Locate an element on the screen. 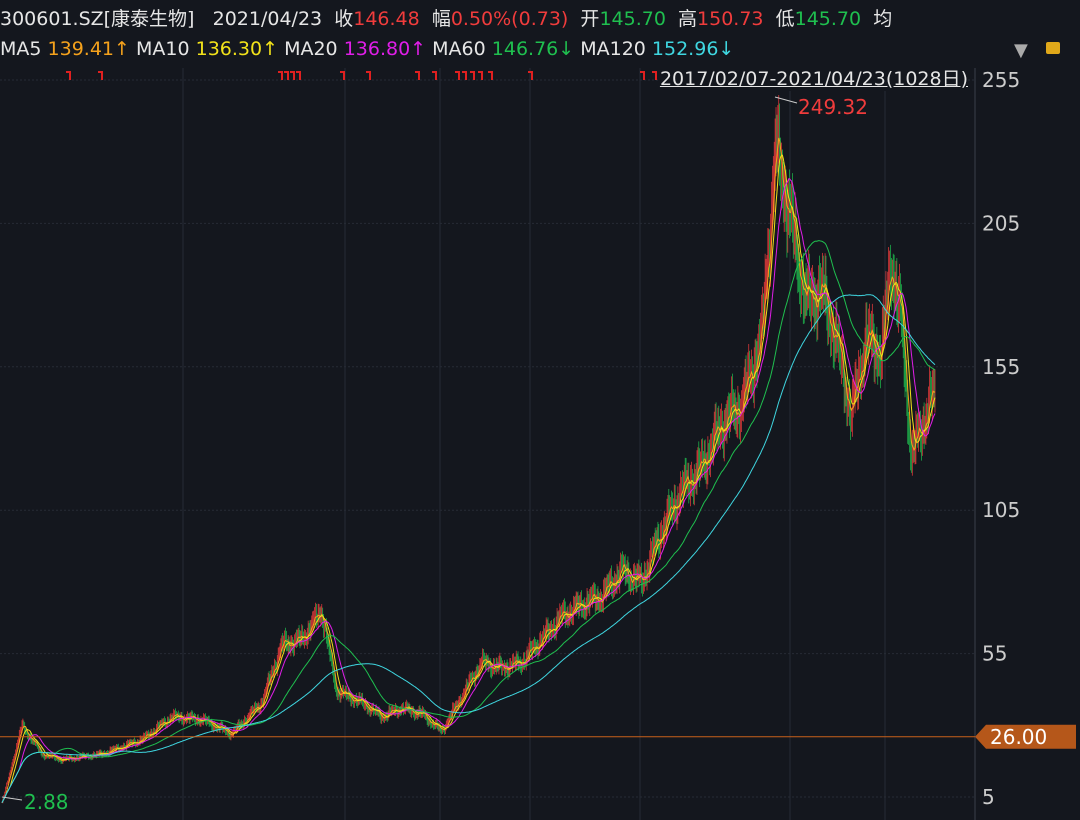  ma60-label: MA60 is located at coordinates (459, 49).